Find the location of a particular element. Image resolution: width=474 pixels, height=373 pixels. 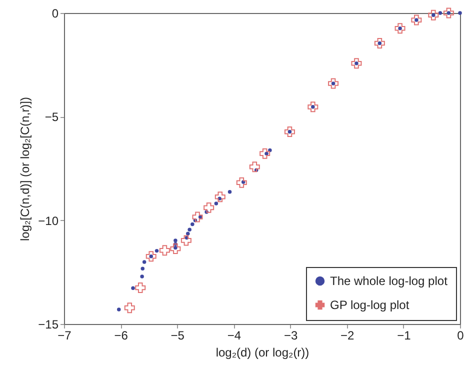

x-tick-label: −6 is located at coordinates (121, 335).